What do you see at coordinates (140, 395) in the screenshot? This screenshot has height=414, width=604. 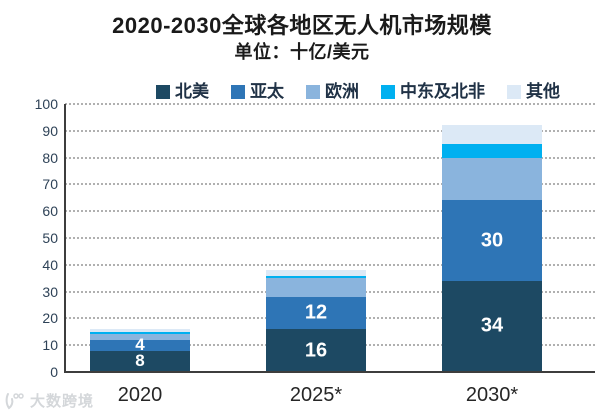 I see `x-axis-label-2020: 2020` at bounding box center [140, 395].